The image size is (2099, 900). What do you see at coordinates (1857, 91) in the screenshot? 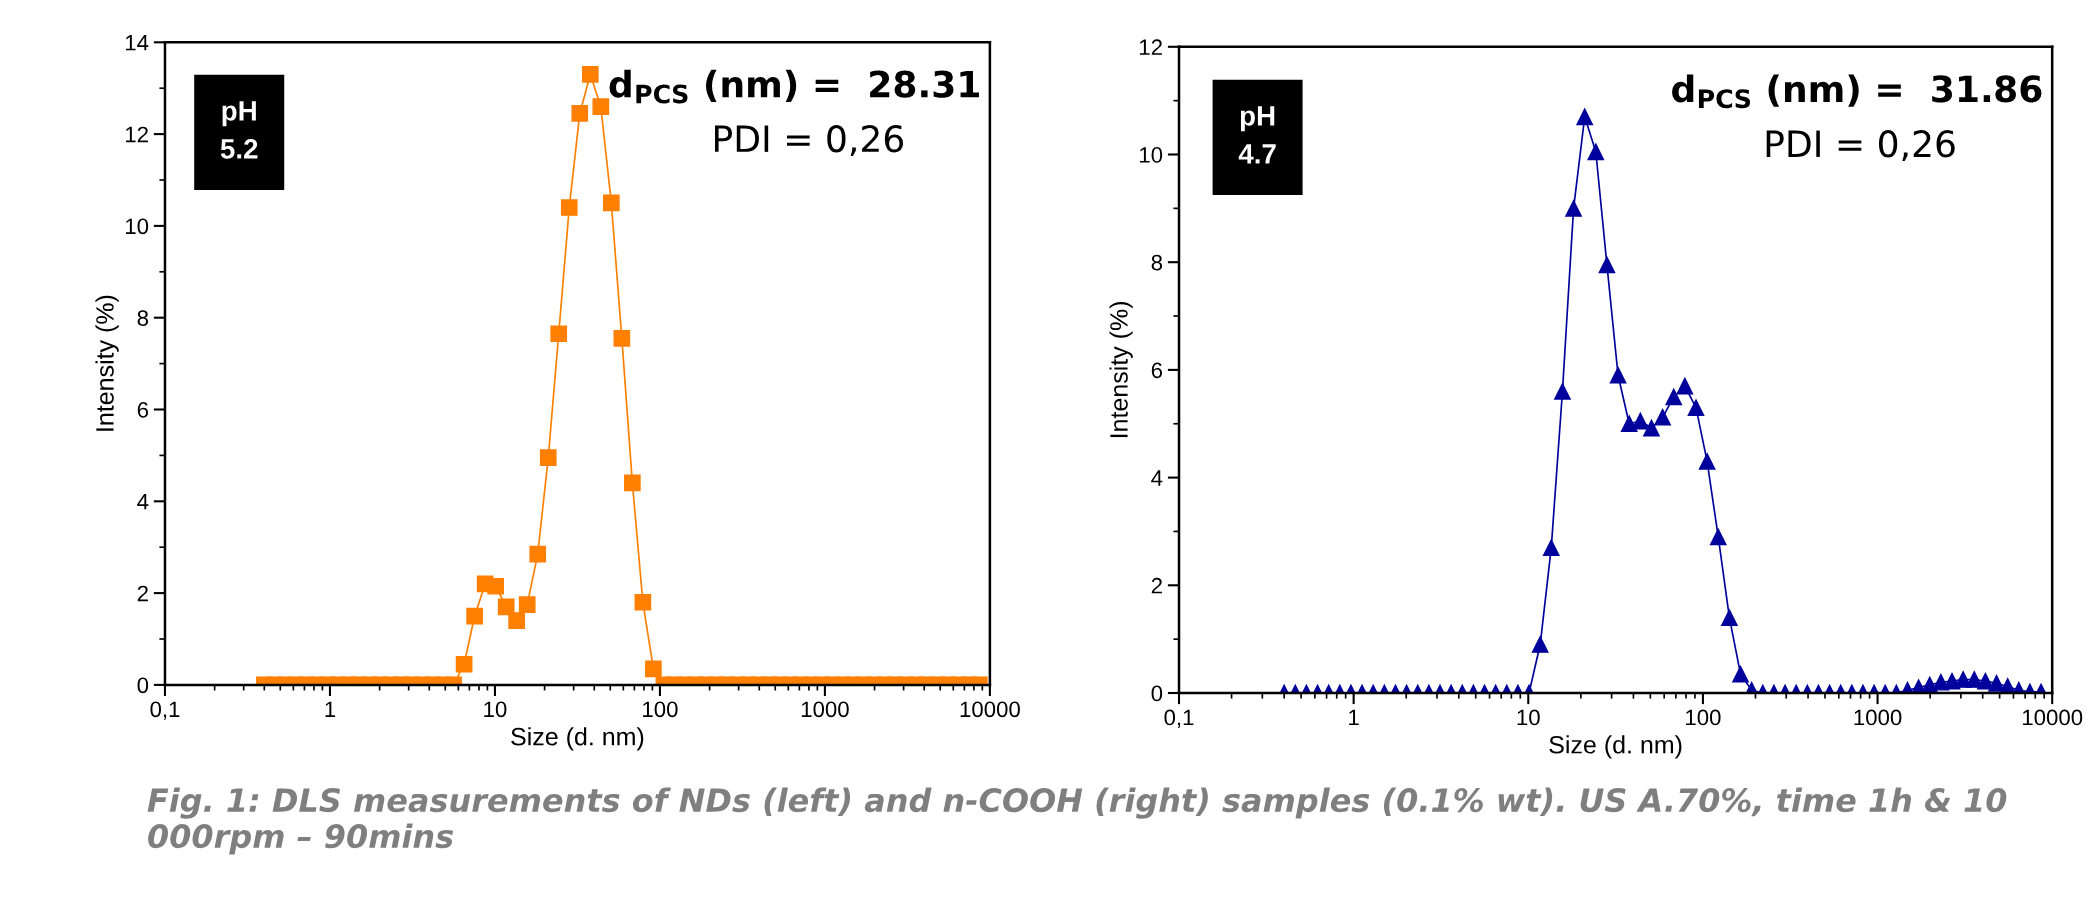
I see `annotation: d$_{PCS}$ (nm) = 31.86` at bounding box center [1857, 91].